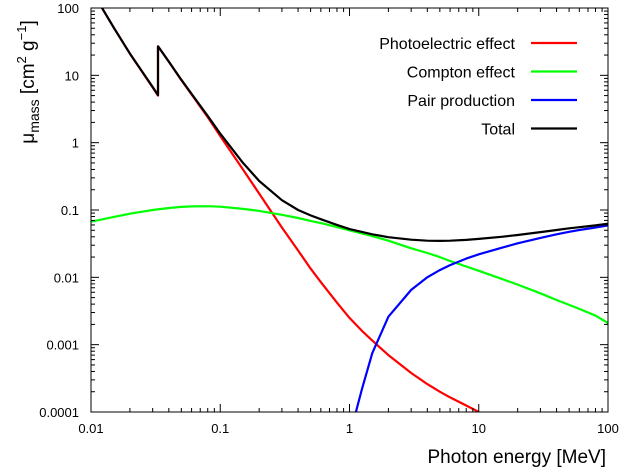 The height and width of the screenshot is (476, 625). I want to click on y-axis-label-unit-close: ], so click(28, 22).